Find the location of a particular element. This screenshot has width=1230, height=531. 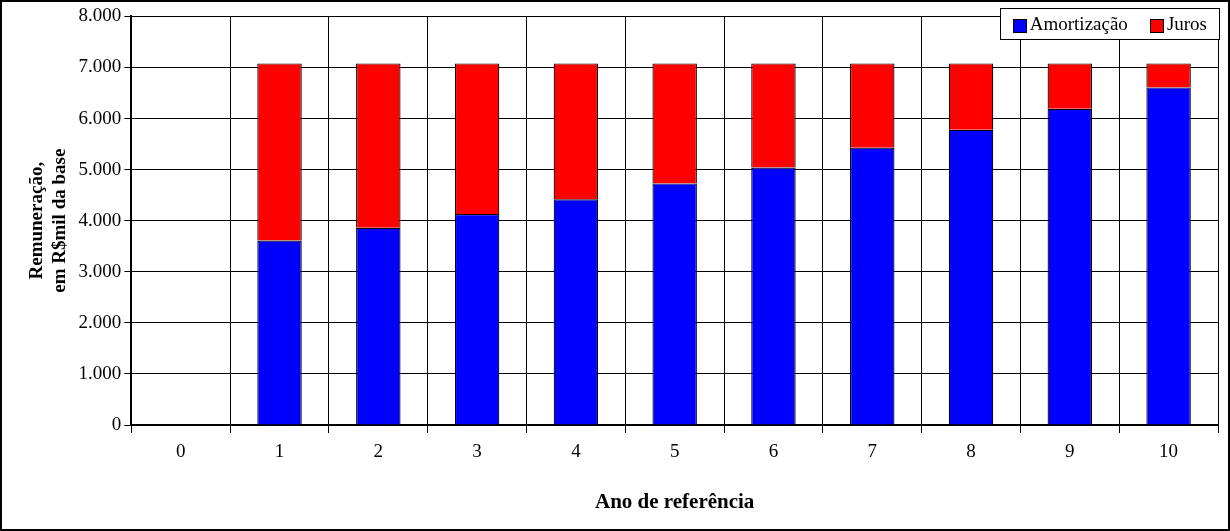

y-tick-label: 6.000 is located at coordinates (100, 117).